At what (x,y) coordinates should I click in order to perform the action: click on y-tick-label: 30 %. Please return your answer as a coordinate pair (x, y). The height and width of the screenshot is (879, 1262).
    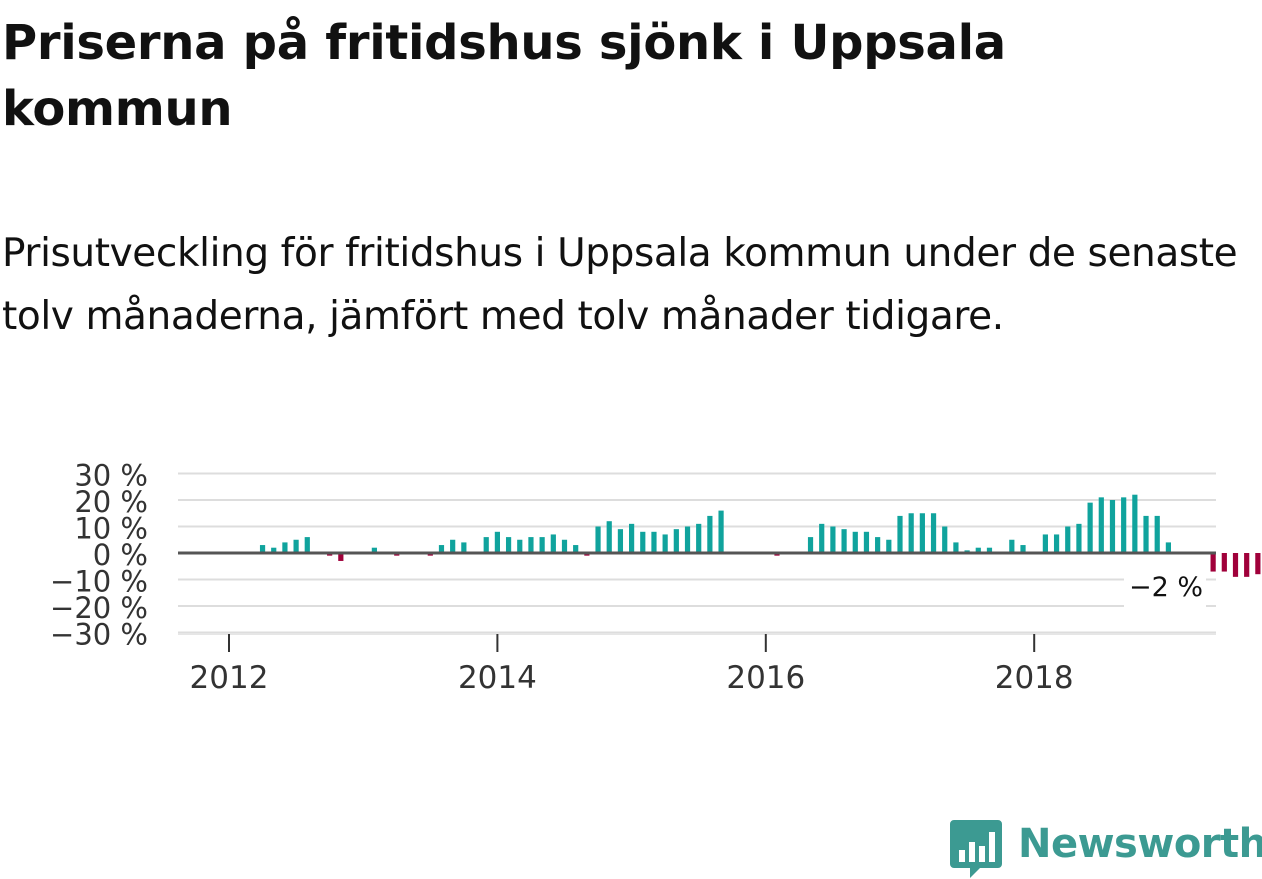
    Looking at the image, I should click on (111, 476).